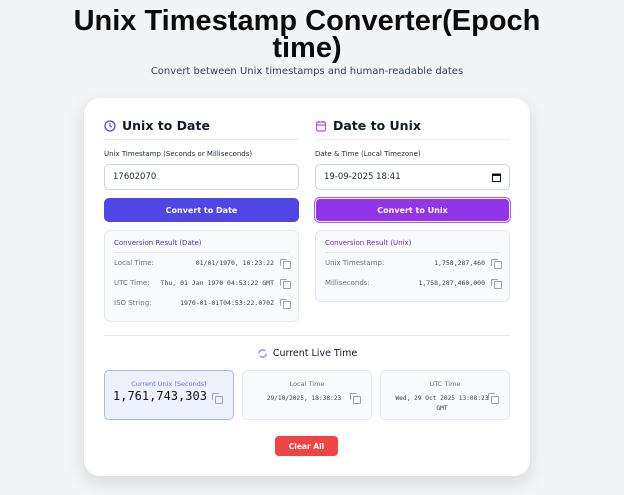  I want to click on timestamp-label: Unix Timestamp (Seconds or Milliseconds), so click(178, 154).